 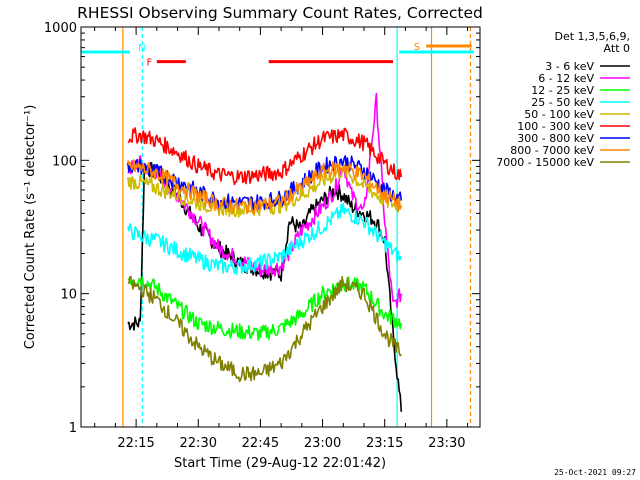 What do you see at coordinates (555, 138) in the screenshot?
I see `legend-entry-label: 300 - 800 keV` at bounding box center [555, 138].